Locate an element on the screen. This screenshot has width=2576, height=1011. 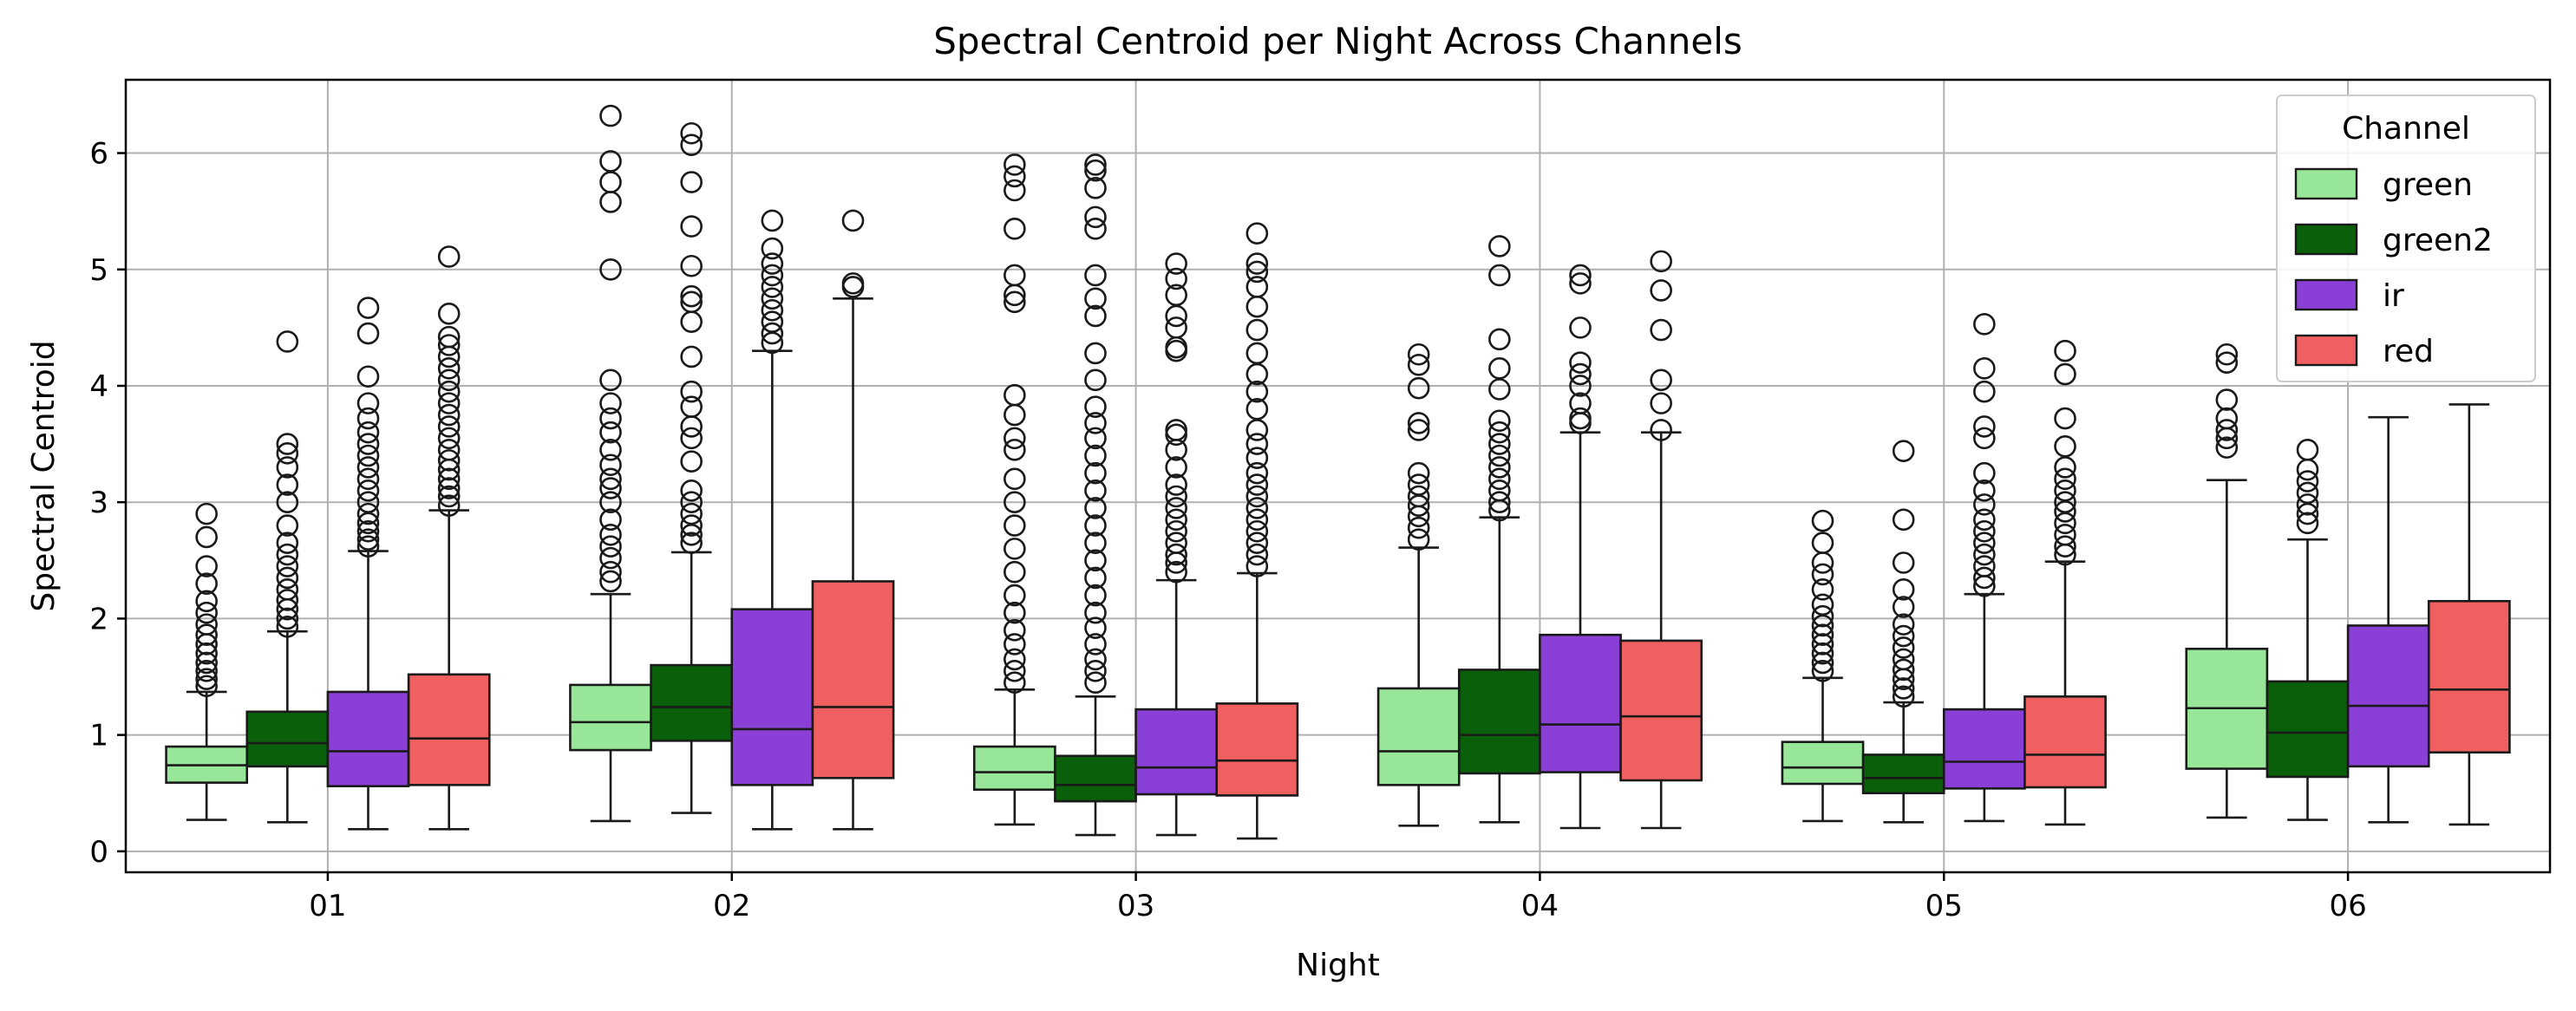
y-tick-label: 5 is located at coordinates (98, 270).